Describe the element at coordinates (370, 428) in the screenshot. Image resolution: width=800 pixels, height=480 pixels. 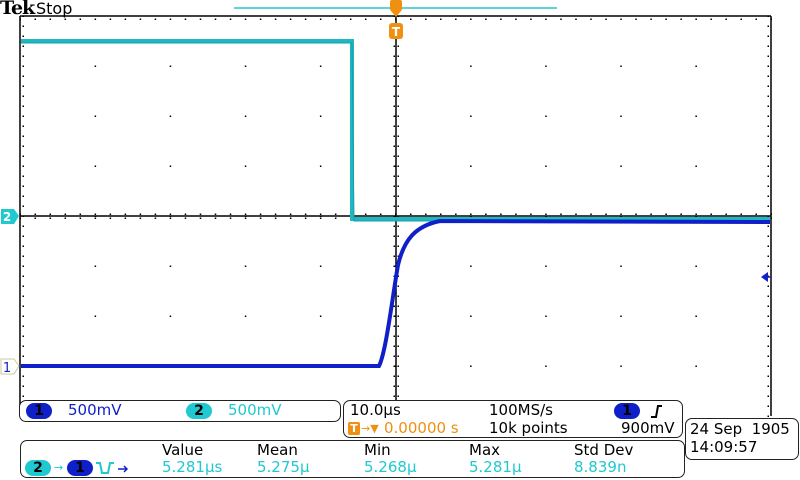
I see `arrow-right-icon: →▼` at that location.